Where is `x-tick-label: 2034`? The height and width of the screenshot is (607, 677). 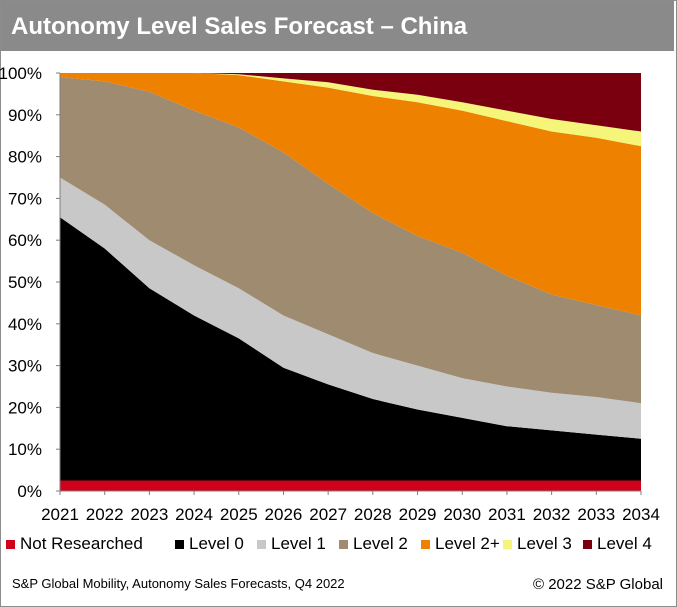 x-tick-label: 2034 is located at coordinates (641, 514).